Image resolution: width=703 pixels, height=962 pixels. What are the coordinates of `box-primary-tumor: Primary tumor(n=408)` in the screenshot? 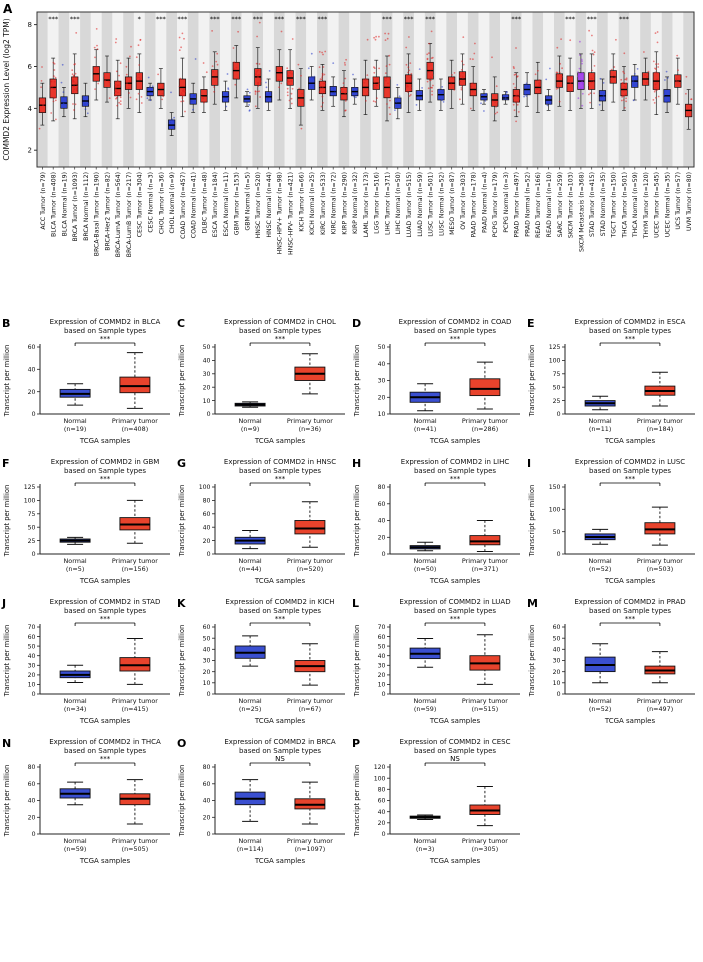 It's located at (135, 392).